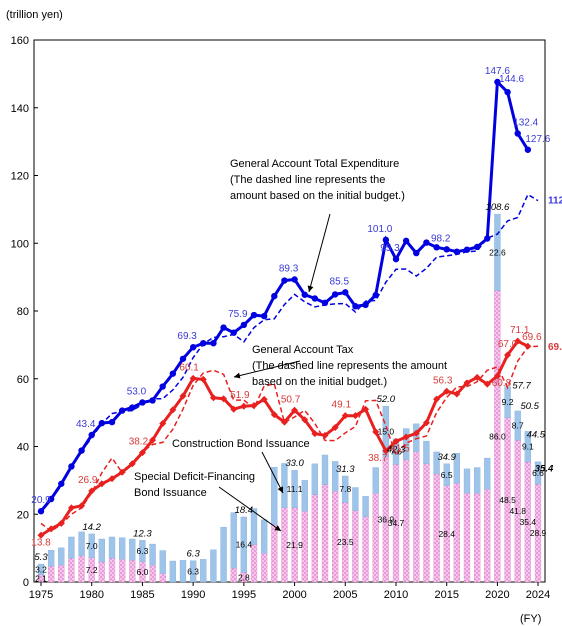 The height and width of the screenshot is (626, 562). I want to click on construction-bond-label: 11.1, so click(295, 489).